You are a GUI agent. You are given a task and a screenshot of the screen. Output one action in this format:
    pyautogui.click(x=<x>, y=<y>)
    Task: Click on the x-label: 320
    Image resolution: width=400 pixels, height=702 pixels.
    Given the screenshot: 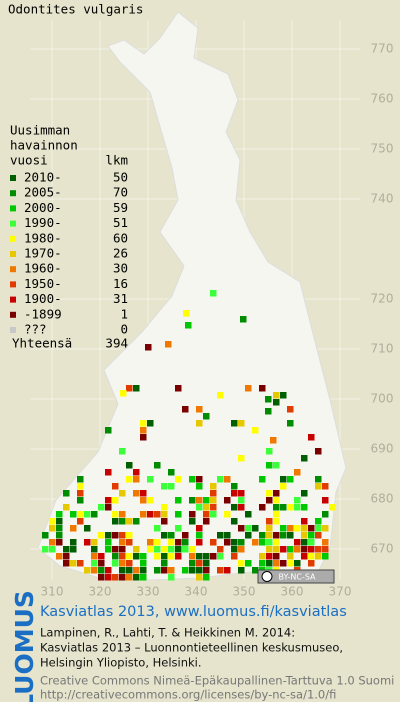 What is the action you would take?
    pyautogui.click(x=100, y=592)
    